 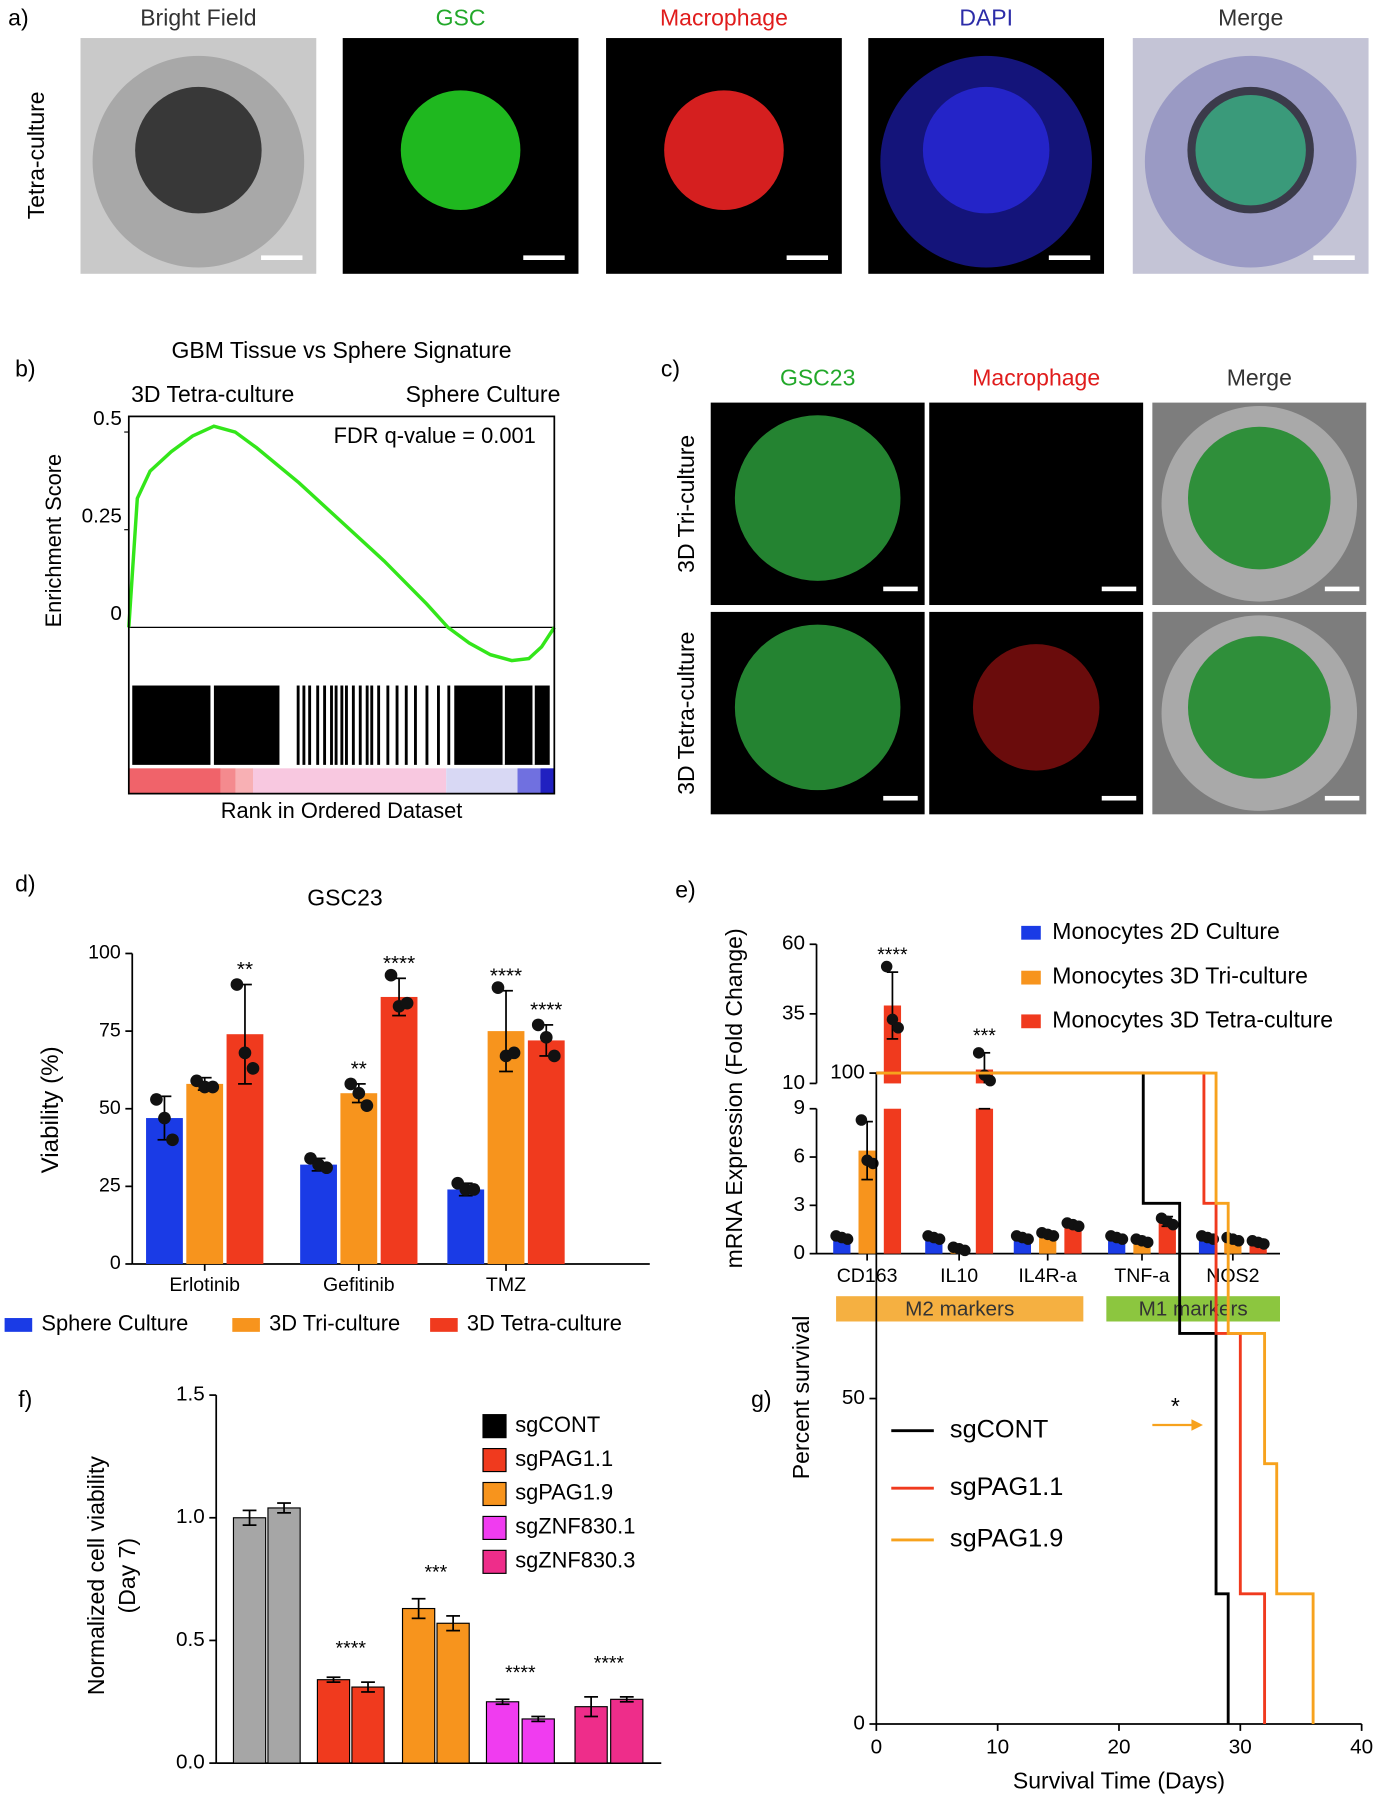 What do you see at coordinates (853, 1397) in the screenshot?
I see `y-tick-label: 50` at bounding box center [853, 1397].